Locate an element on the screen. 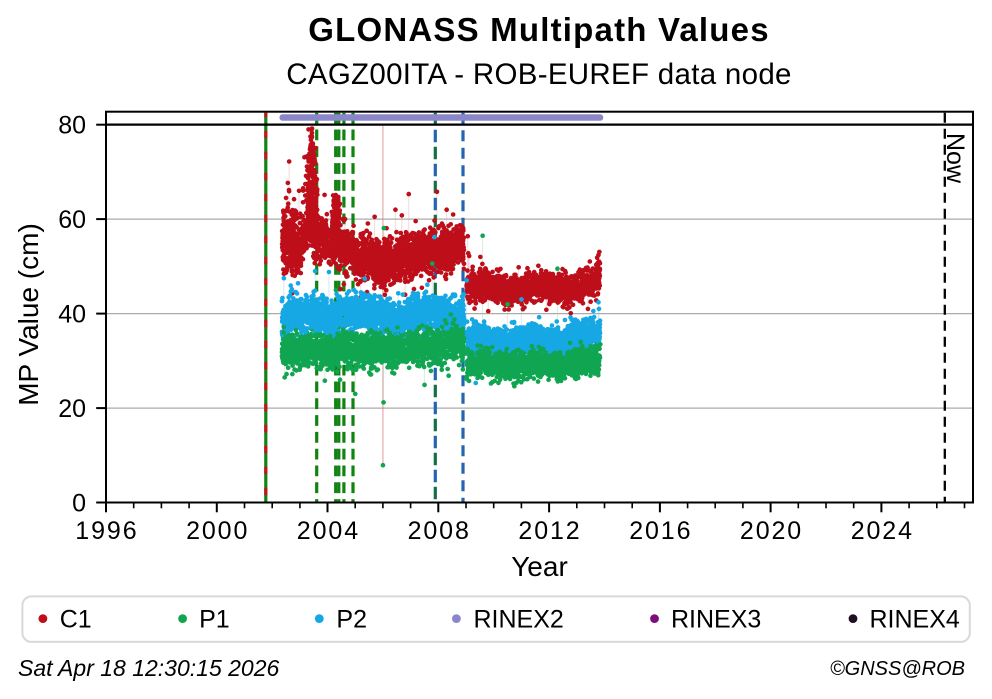  svg-text: RINEX2 is located at coordinates (519, 620).